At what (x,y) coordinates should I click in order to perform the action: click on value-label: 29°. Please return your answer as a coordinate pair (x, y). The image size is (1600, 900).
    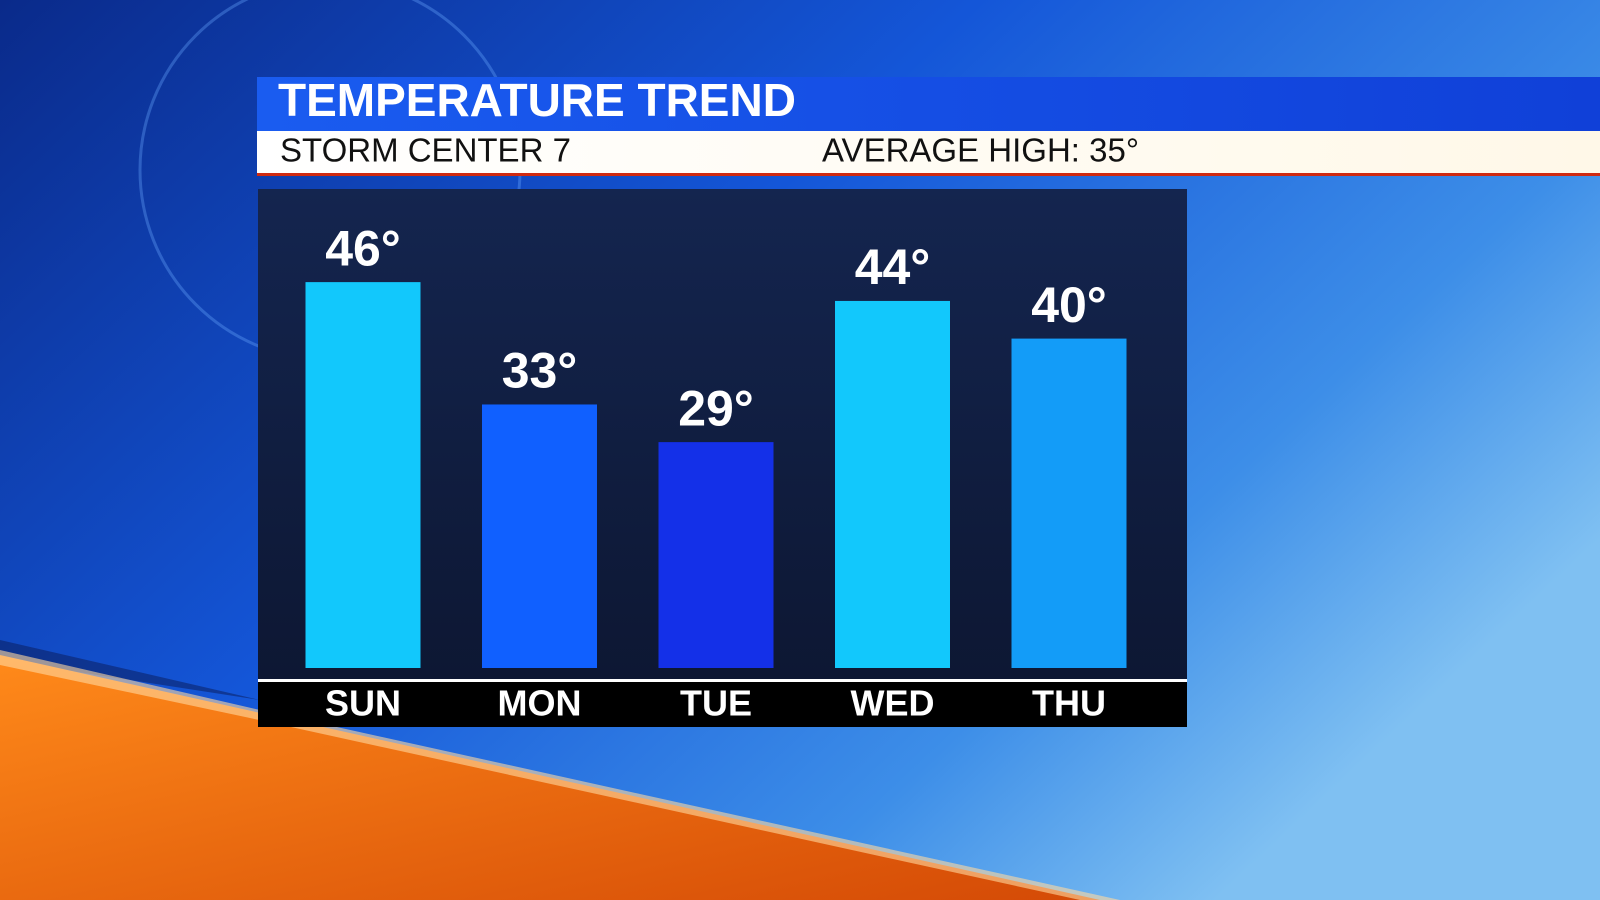
    Looking at the image, I should click on (716, 408).